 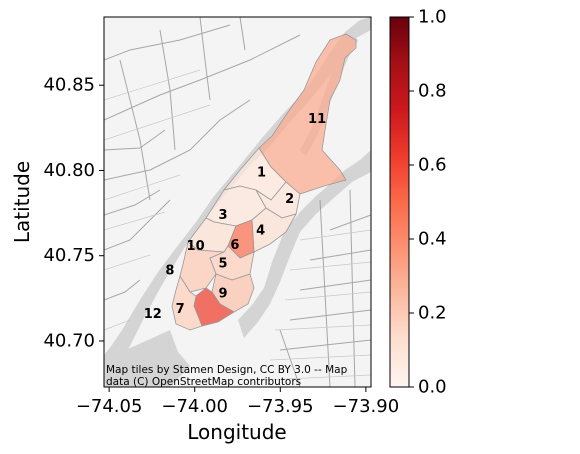 What do you see at coordinates (428, 202) in the screenshot?
I see `colorbar-ticks: 0.0 0.2 0.4 0.6 0.8 1.0` at bounding box center [428, 202].